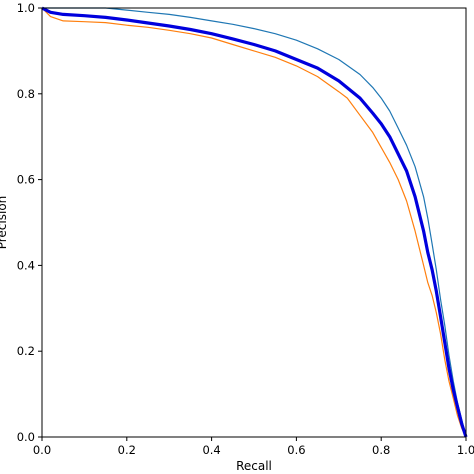 The image size is (474, 474). What do you see at coordinates (42, 450) in the screenshot?
I see `x-tick-label: 0.0` at bounding box center [42, 450].